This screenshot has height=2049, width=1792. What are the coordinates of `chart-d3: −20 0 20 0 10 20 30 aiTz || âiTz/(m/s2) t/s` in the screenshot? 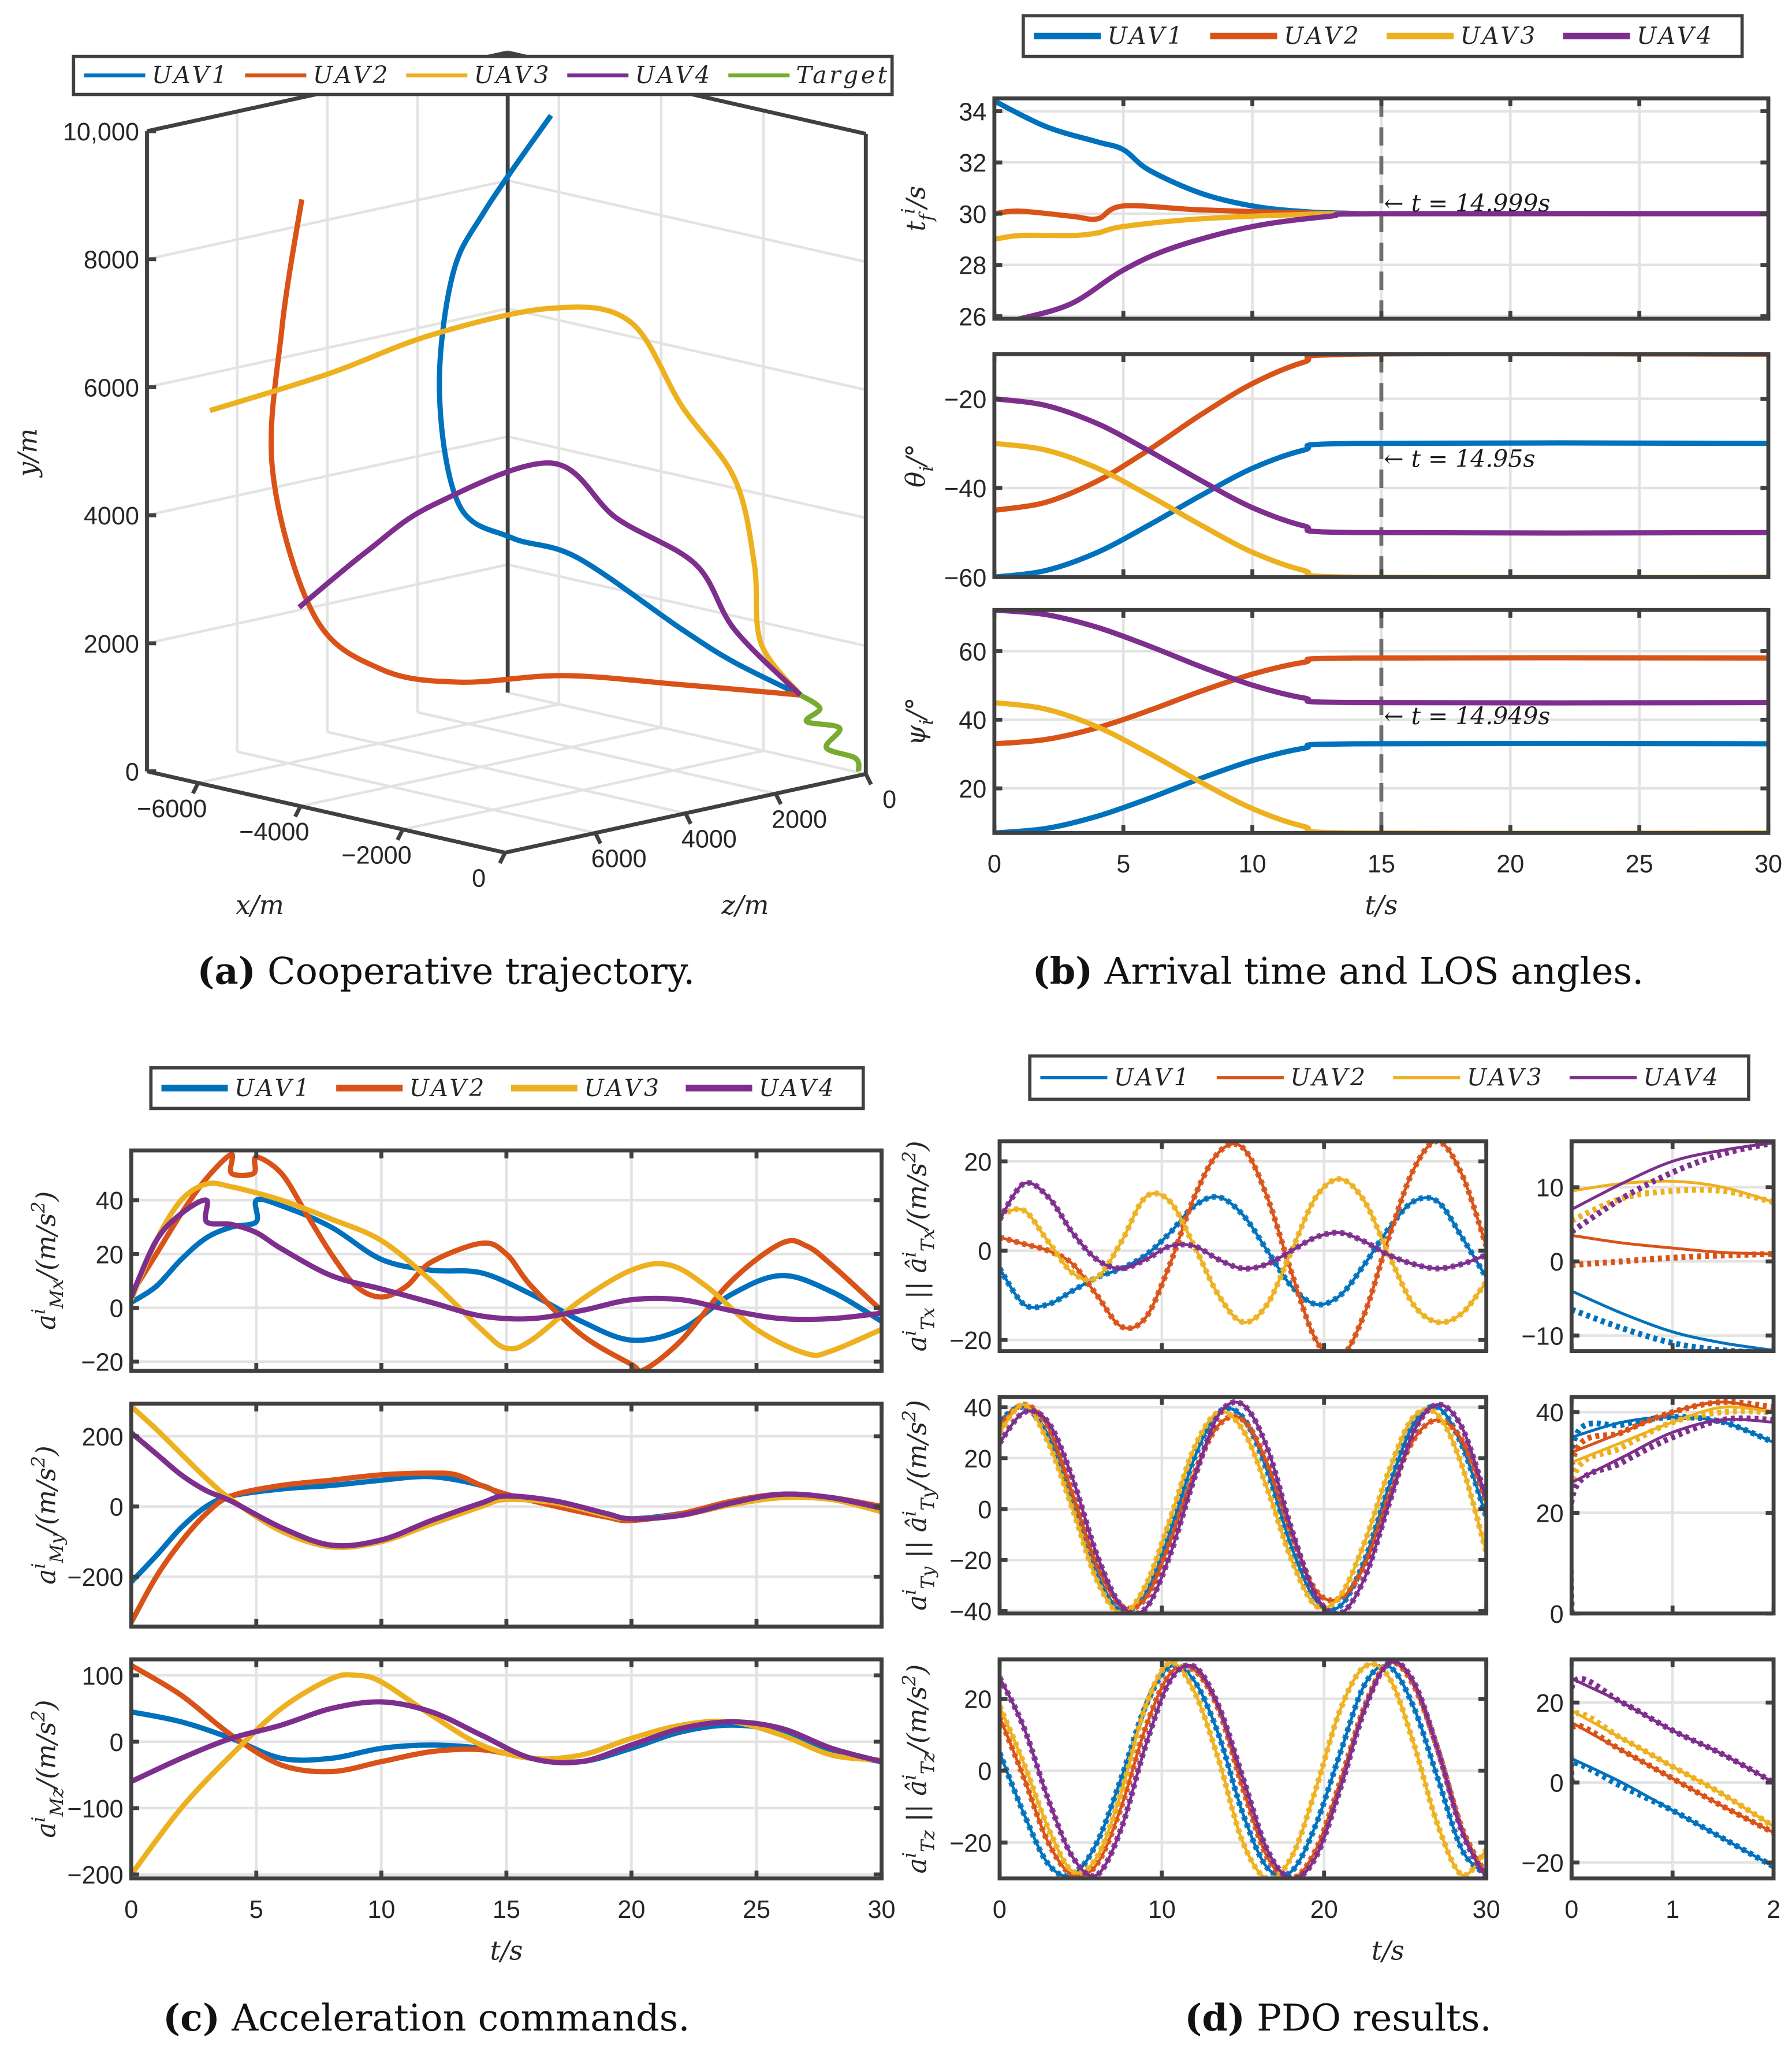 It's located at (1200, 1811).